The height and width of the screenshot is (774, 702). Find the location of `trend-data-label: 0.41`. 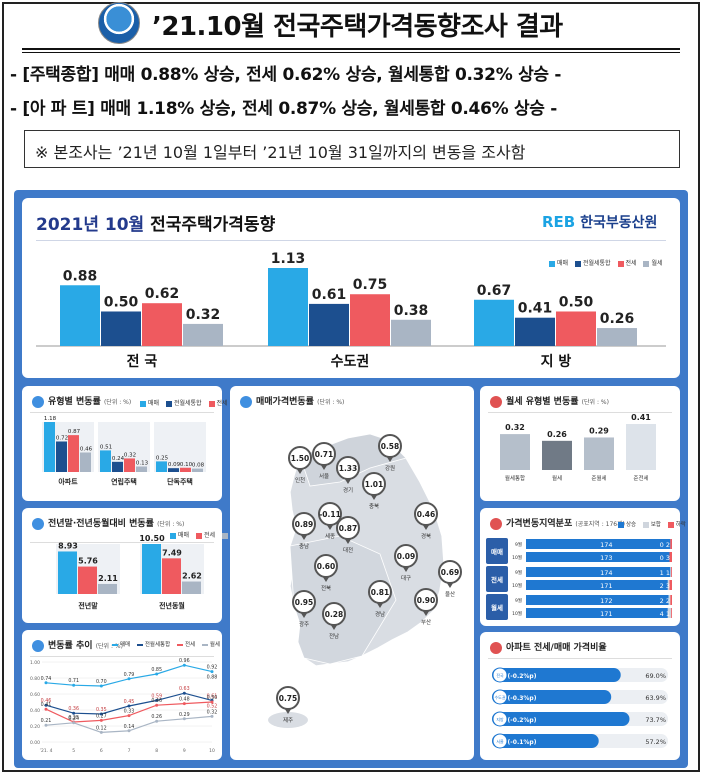

trend-data-label: 0.41 is located at coordinates (46, 705).